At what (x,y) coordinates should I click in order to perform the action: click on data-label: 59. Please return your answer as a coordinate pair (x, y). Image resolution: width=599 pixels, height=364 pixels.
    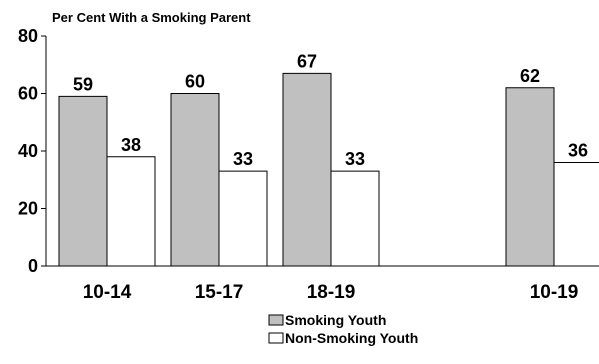
    Looking at the image, I should click on (83, 84).